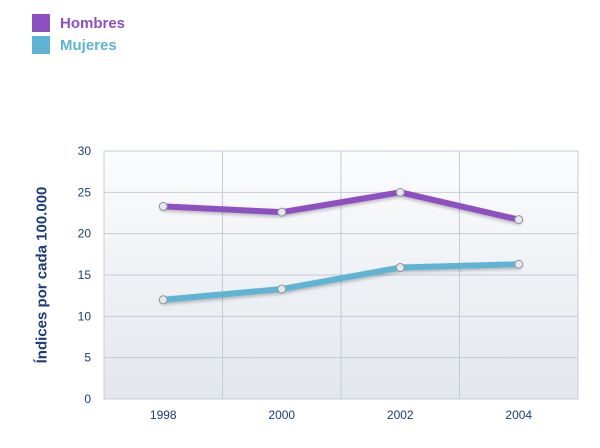  What do you see at coordinates (85, 316) in the screenshot?
I see `y-tick-label: 10` at bounding box center [85, 316].